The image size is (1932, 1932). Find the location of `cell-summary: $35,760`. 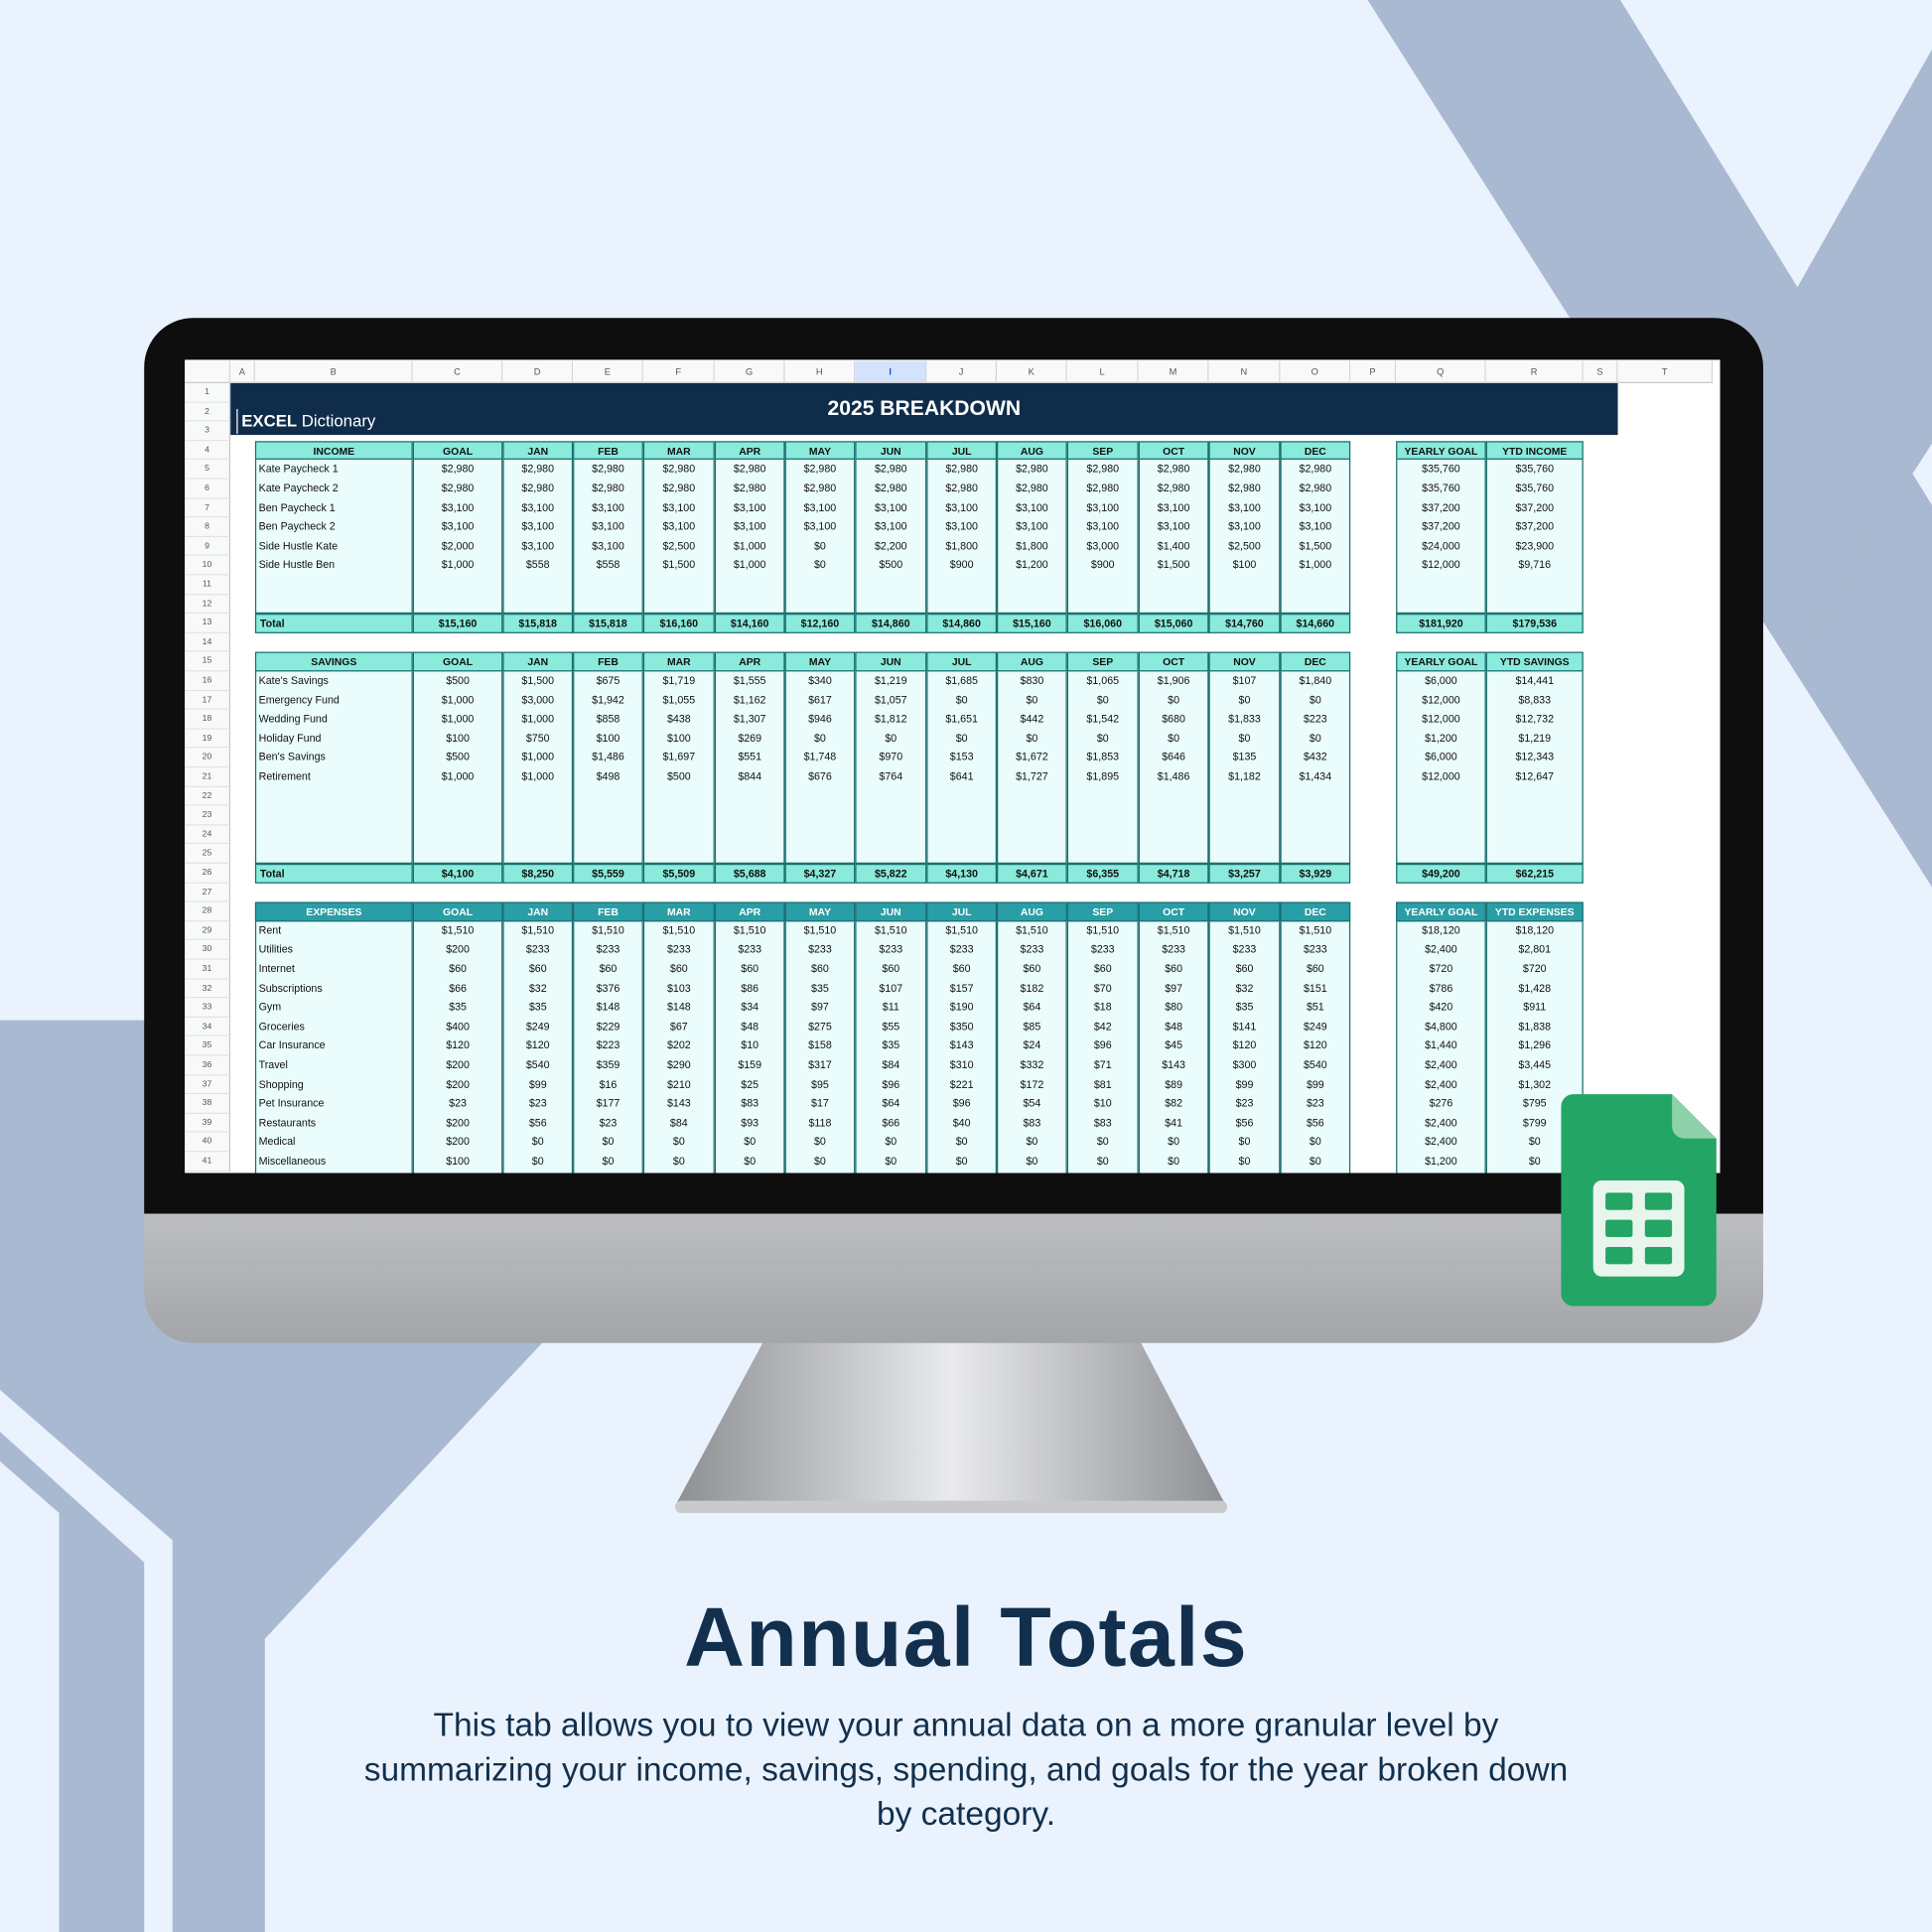

cell-summary: $35,760 is located at coordinates (1441, 469).